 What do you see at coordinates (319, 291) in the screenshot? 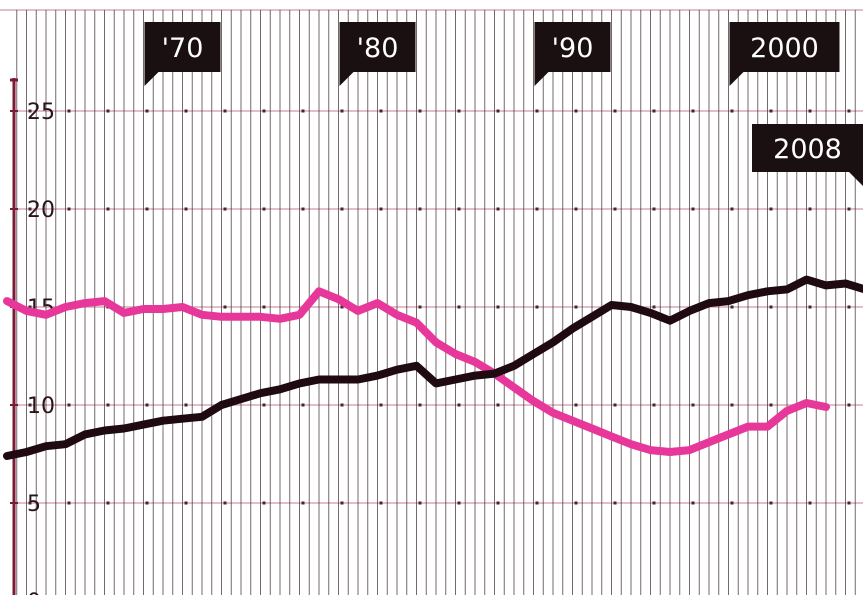
I see `data-point-s0-1977` at bounding box center [319, 291].